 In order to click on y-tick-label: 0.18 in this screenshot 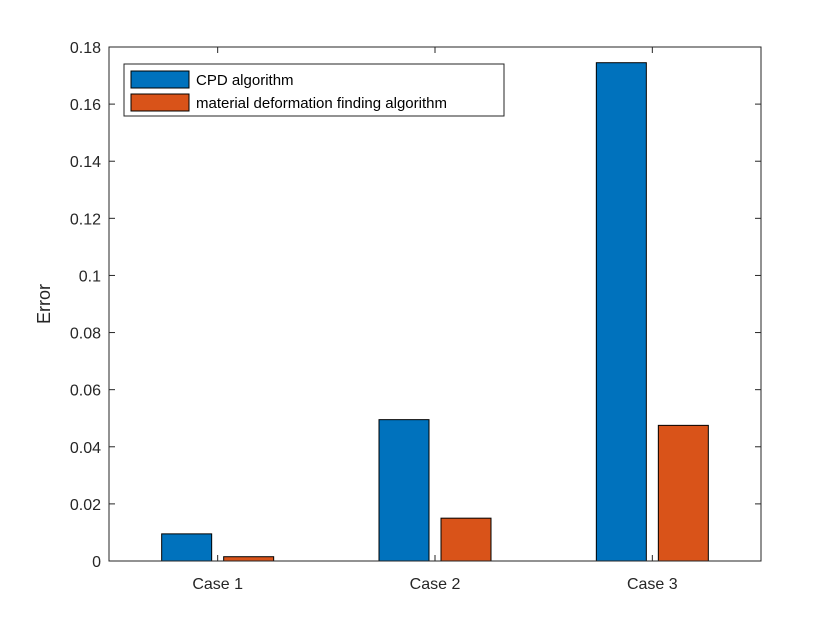, I will do `click(85, 48)`.